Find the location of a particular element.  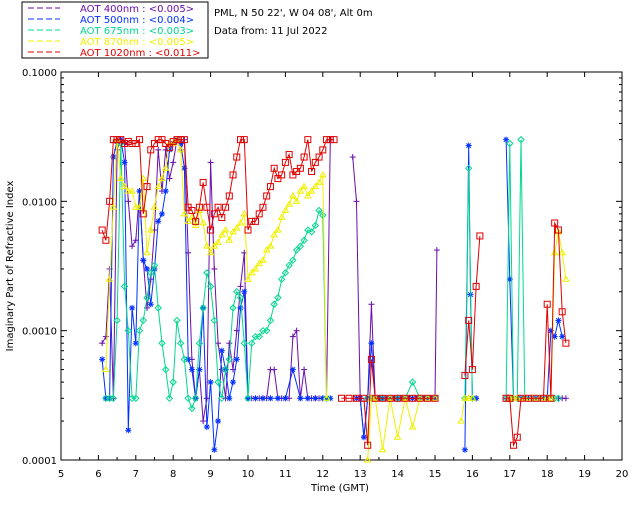

x-tick-label: 5 is located at coordinates (61, 474).